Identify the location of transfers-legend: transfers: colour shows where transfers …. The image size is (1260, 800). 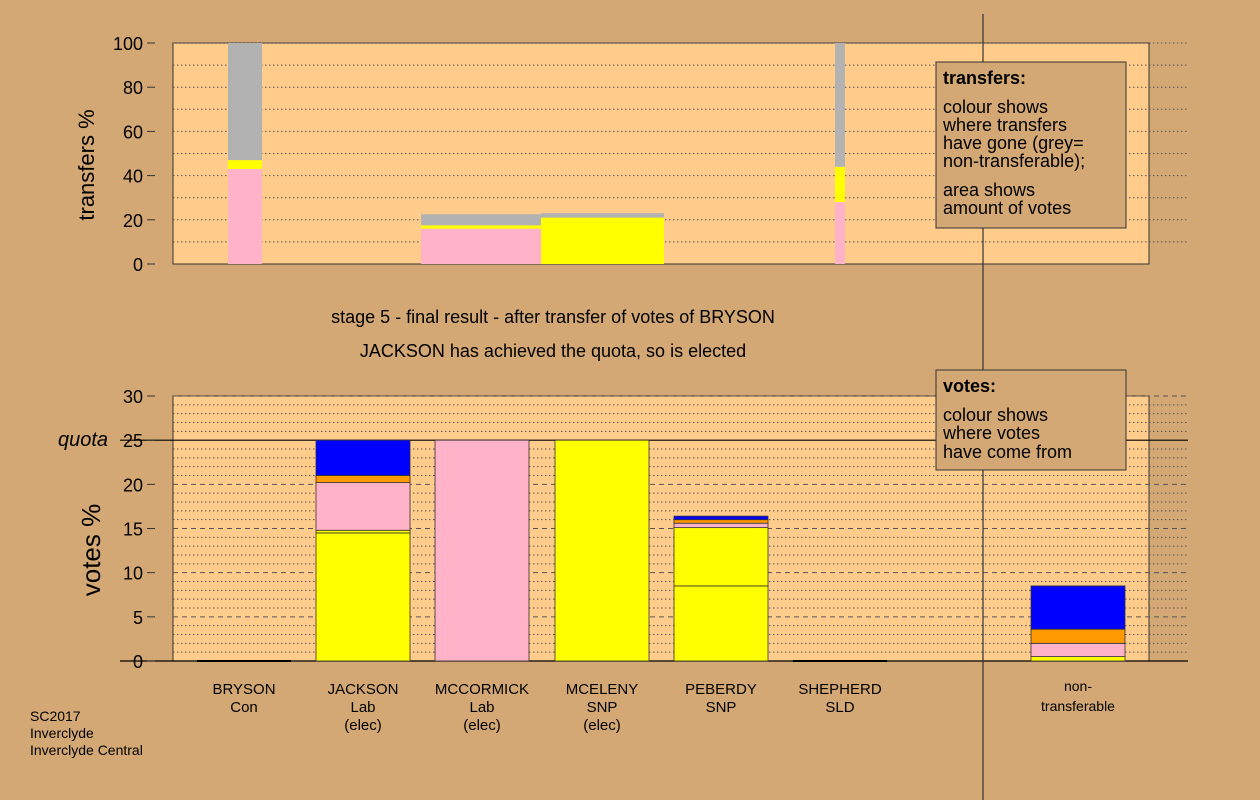
(1031, 145).